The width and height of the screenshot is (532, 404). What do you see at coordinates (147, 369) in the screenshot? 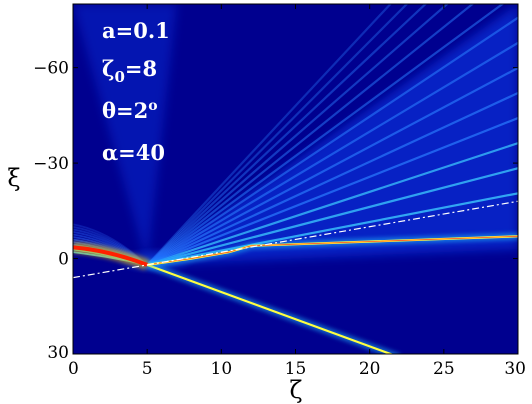
I see `x-tick-label: 5` at bounding box center [147, 369].